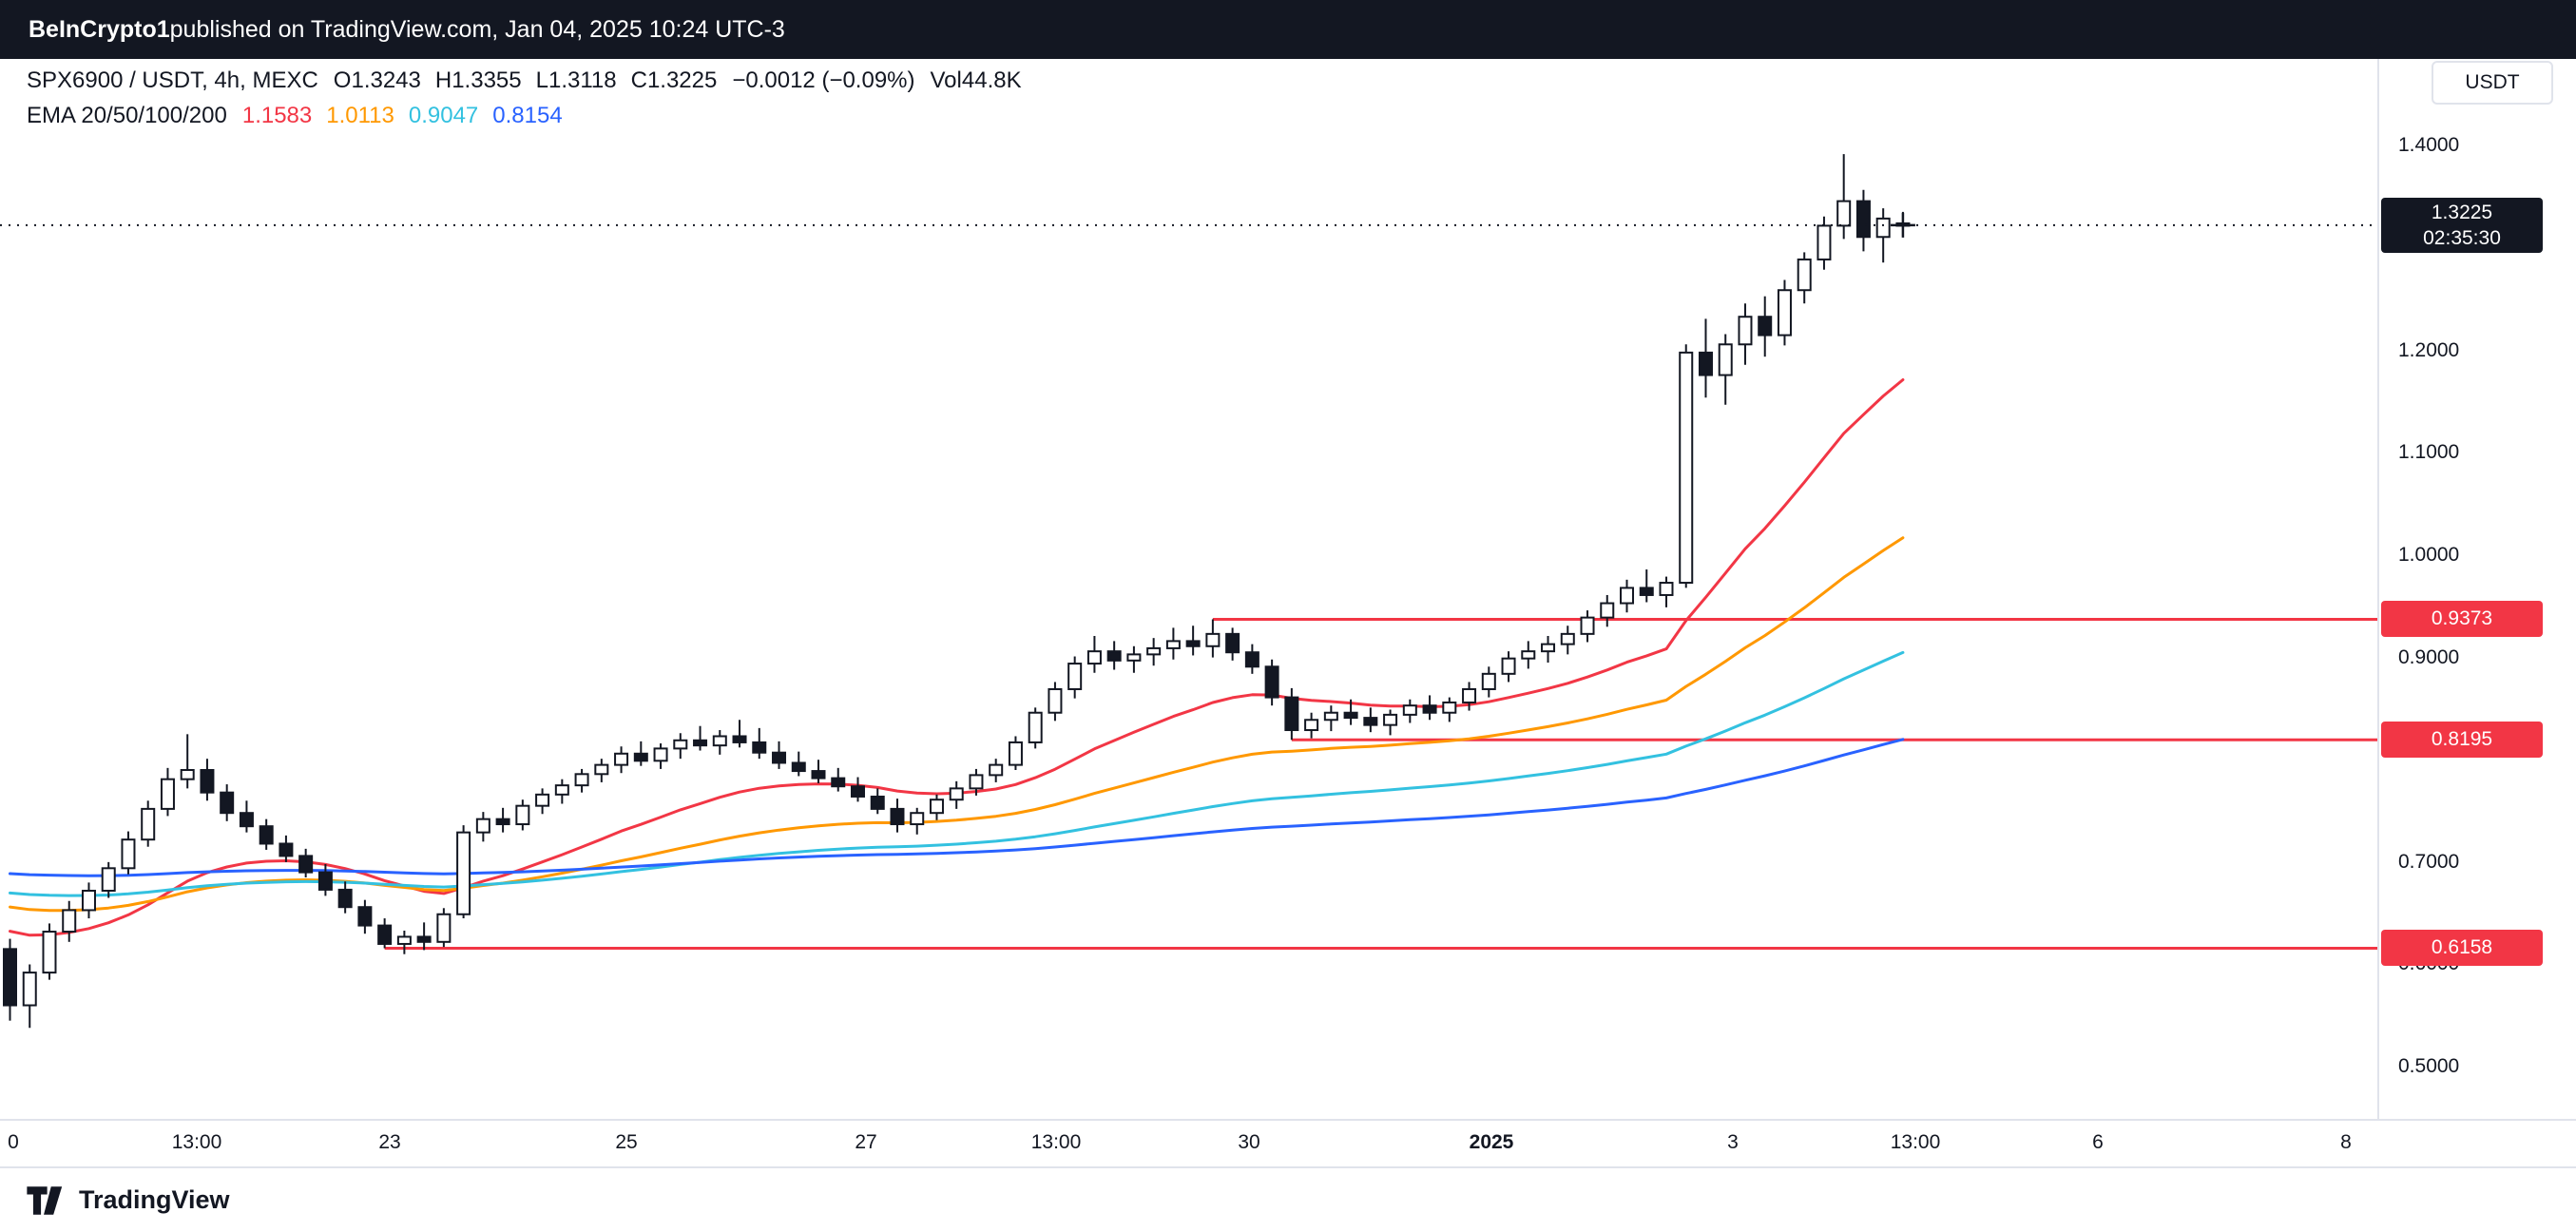 The height and width of the screenshot is (1232, 2576). I want to click on level-price-badge: 0.8195, so click(2462, 740).